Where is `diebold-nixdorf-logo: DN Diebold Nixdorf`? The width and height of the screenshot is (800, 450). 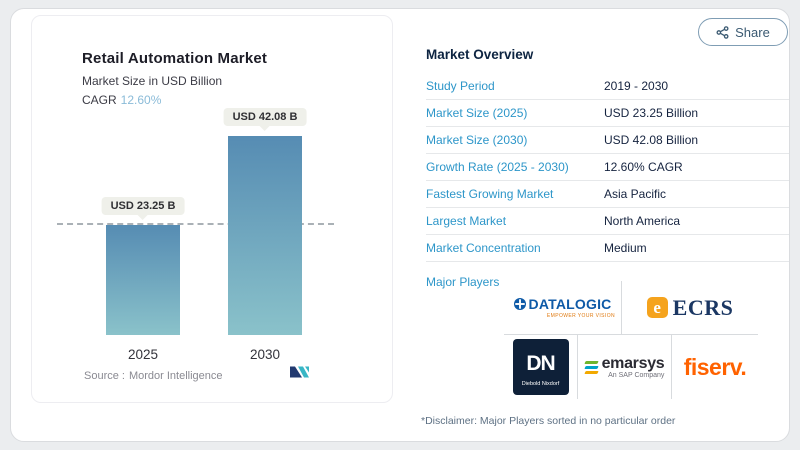
diebold-nixdorf-logo: DN Diebold Nixdorf is located at coordinates (541, 367).